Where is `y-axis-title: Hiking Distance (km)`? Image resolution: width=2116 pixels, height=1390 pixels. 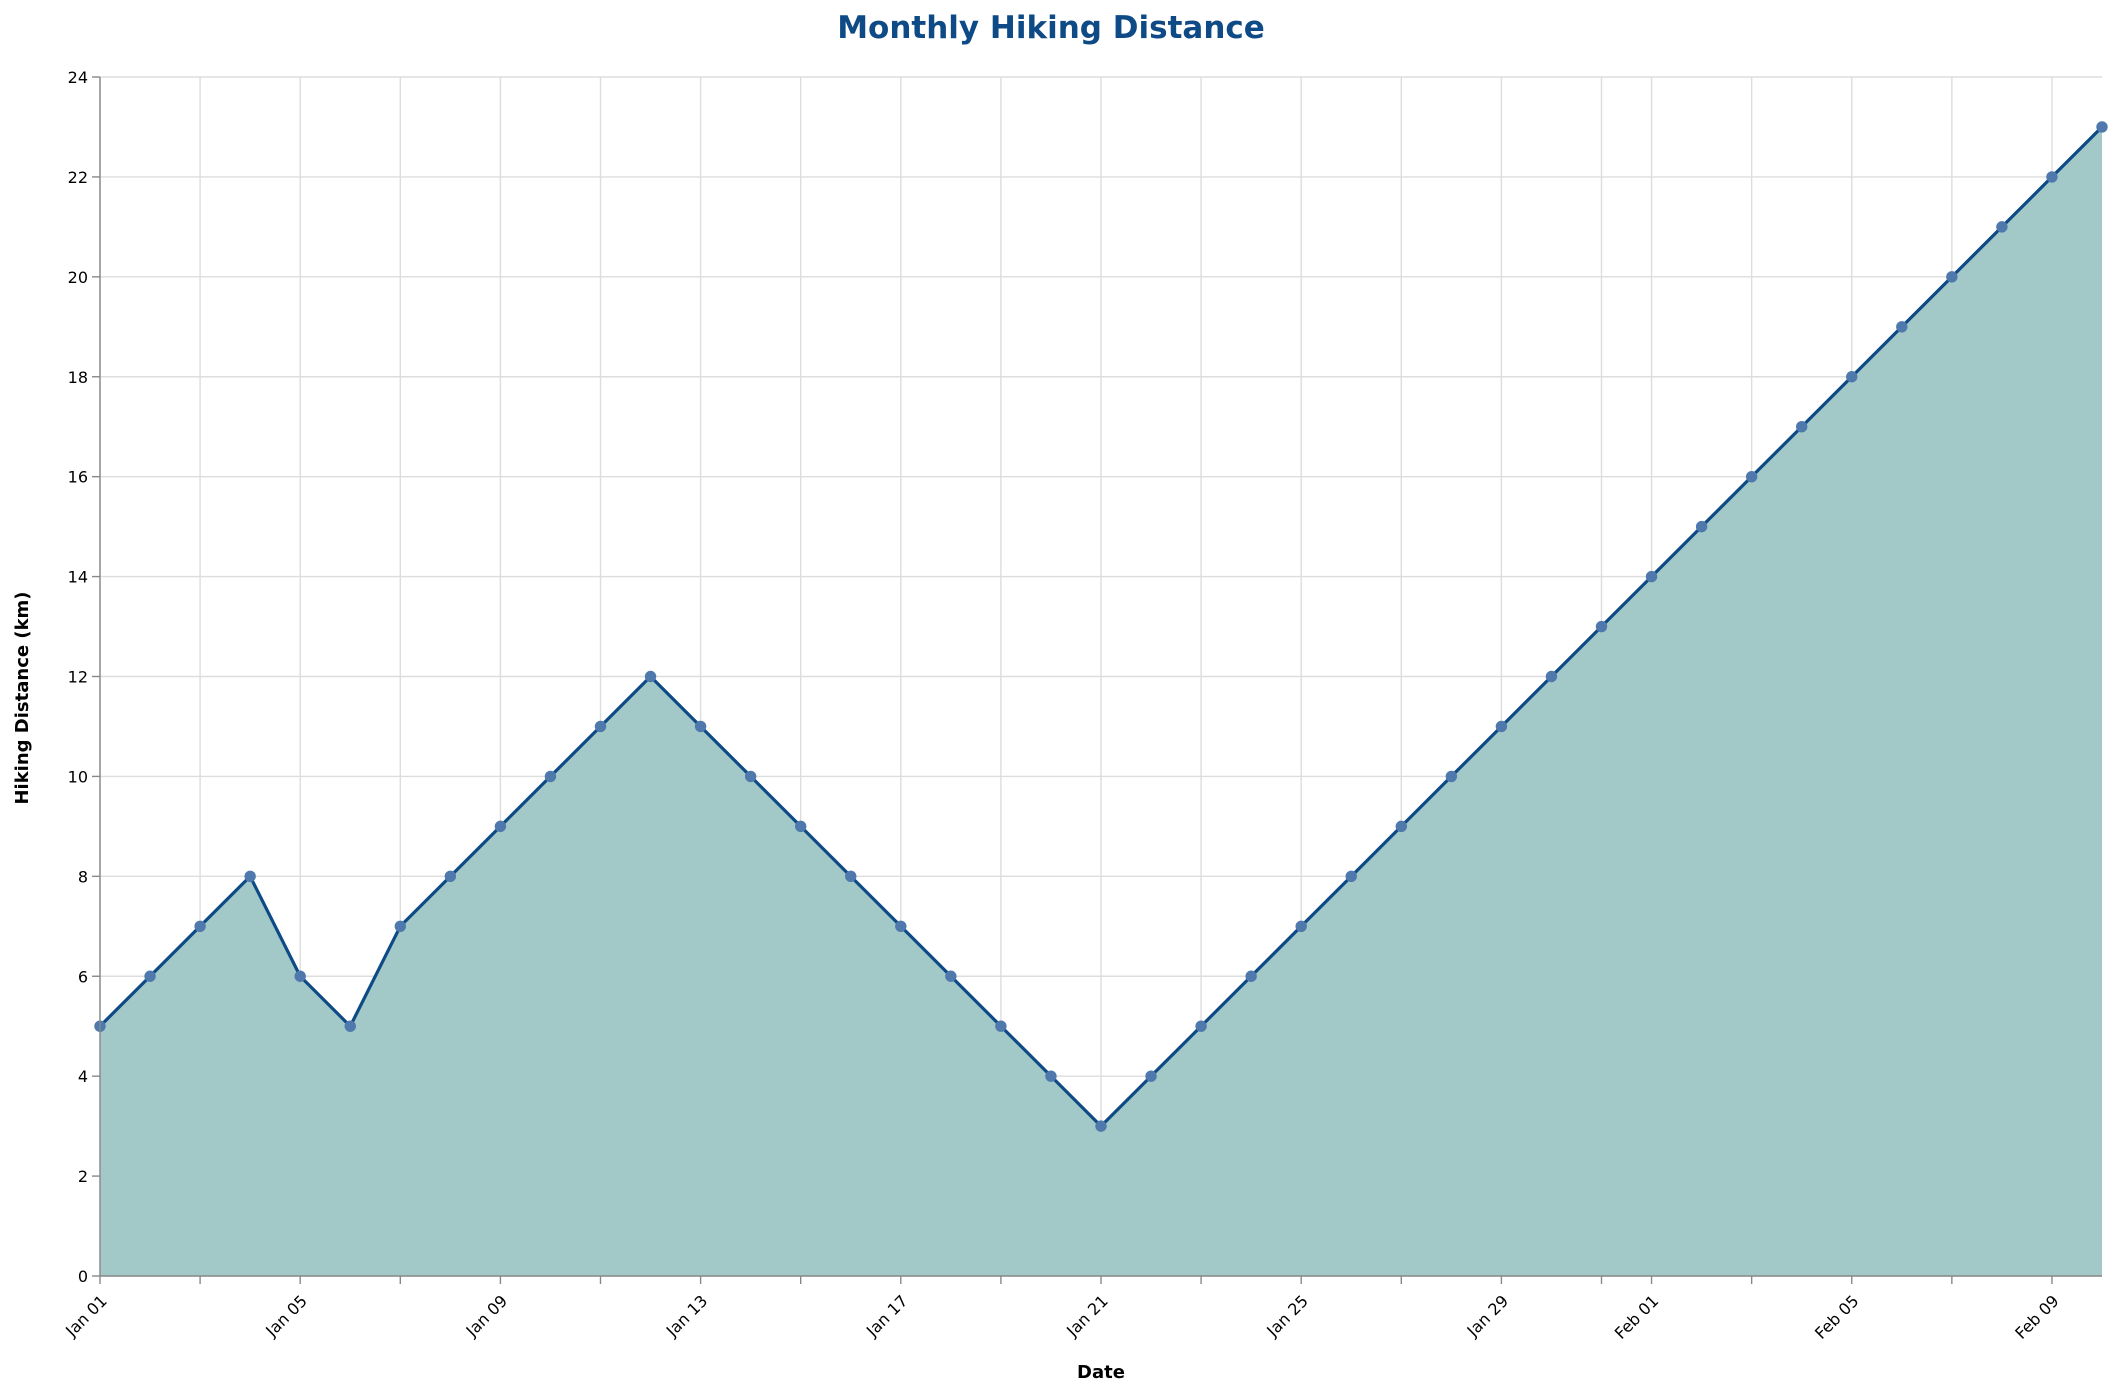
y-axis-title: Hiking Distance (km) is located at coordinates (22, 697).